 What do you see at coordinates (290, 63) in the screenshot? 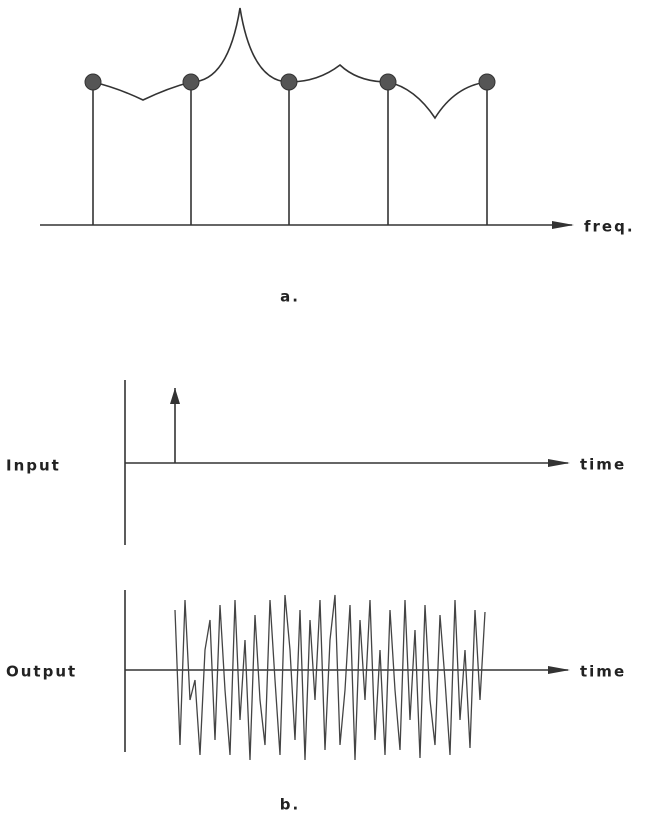
I see `spectral-envelope` at bounding box center [290, 63].